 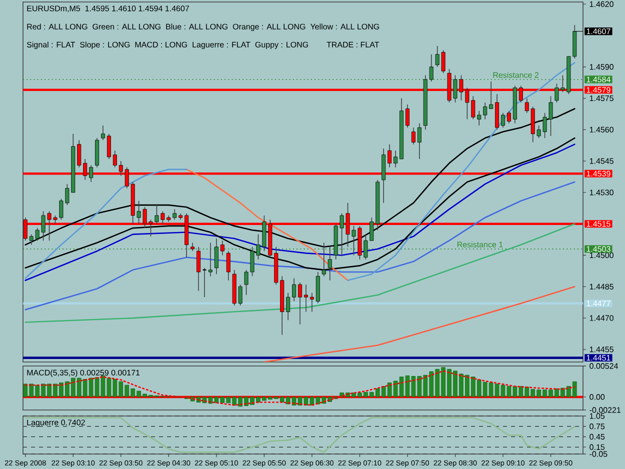 I want to click on ref-line-label: 1.4579, so click(x=598, y=90).